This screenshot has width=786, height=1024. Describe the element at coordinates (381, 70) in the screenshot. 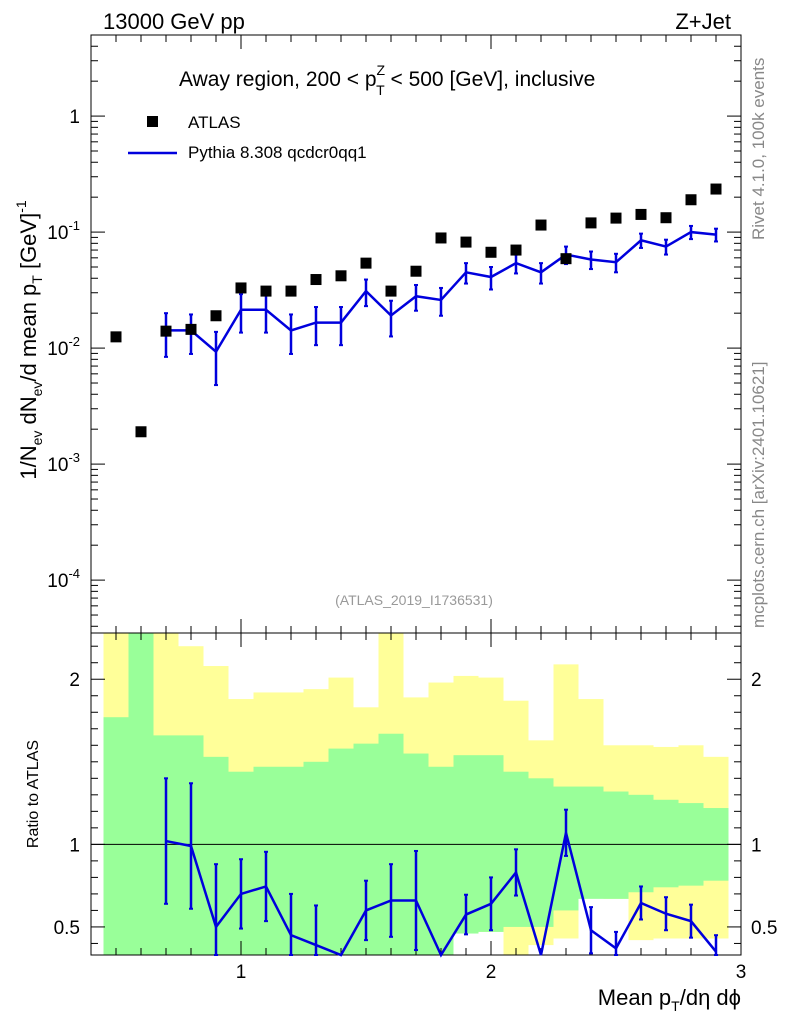

I see `main-title-sup: Z` at that location.